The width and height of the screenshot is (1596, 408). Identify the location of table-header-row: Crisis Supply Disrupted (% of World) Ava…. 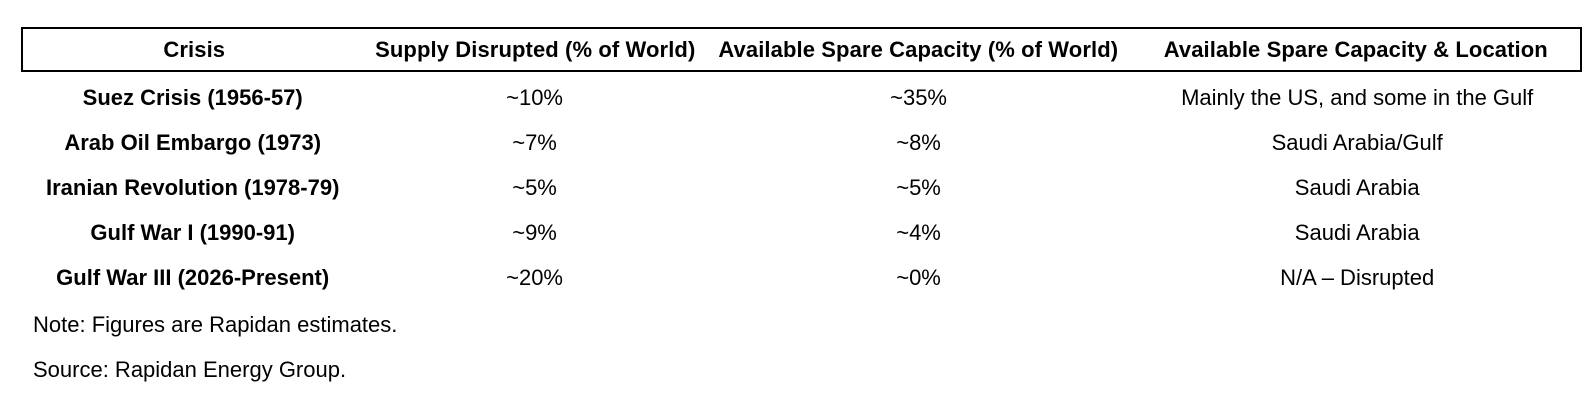
(801, 49).